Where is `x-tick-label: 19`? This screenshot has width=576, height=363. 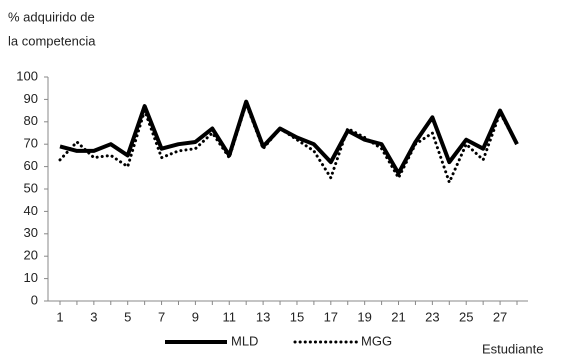
x-tick-label: 19 is located at coordinates (364, 316).